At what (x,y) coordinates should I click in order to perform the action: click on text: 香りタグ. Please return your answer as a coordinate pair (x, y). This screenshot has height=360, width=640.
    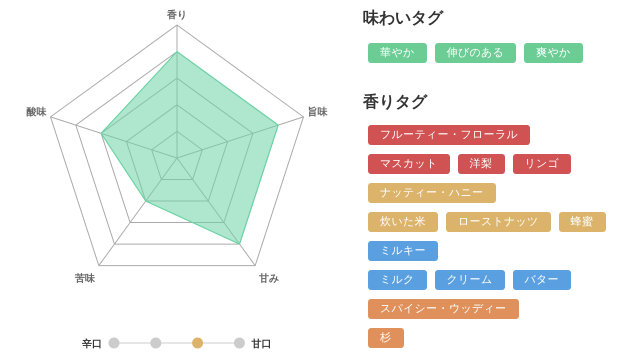
    Looking at the image, I should click on (395, 102).